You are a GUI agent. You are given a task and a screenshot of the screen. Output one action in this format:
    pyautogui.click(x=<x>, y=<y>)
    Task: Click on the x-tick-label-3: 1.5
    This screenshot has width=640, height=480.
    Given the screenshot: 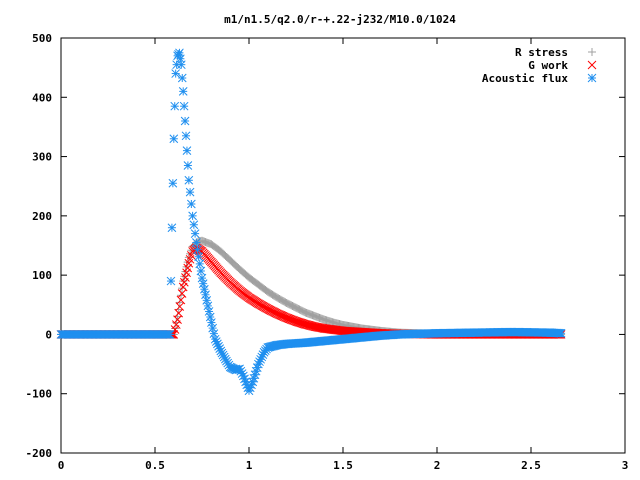 What is the action you would take?
    pyautogui.click(x=343, y=465)
    